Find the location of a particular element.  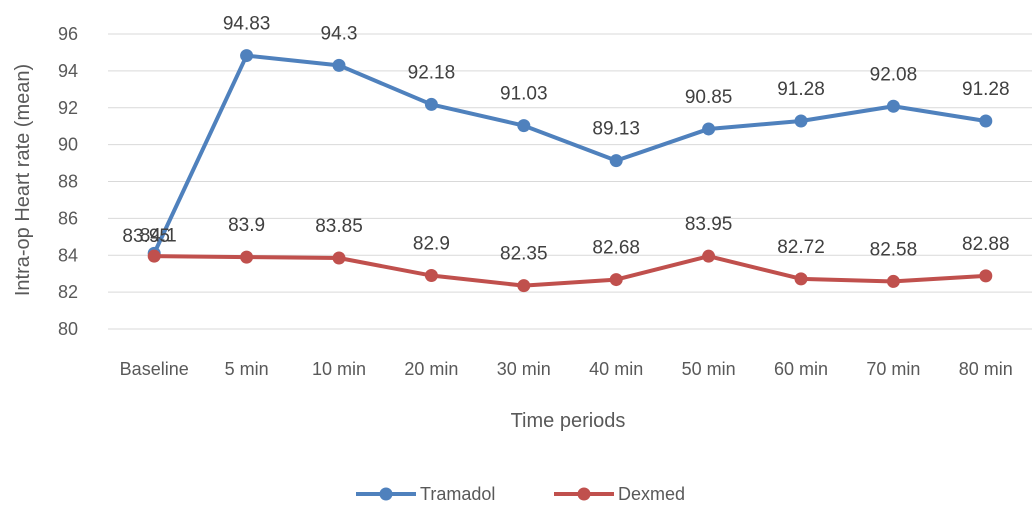

data-label-tramadol: 92.18 is located at coordinates (432, 72).